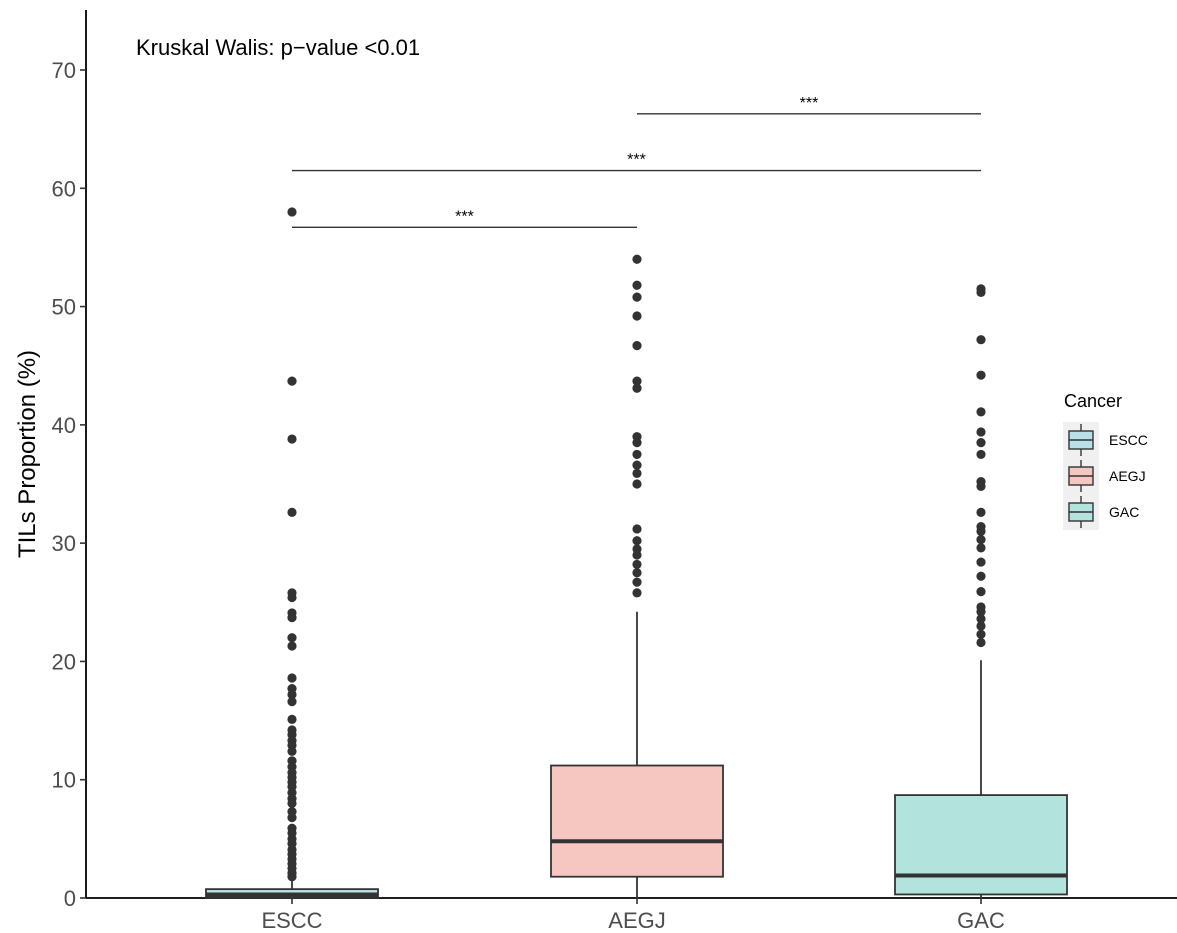  I want to click on legend-label: AEGJ, so click(1127, 476).